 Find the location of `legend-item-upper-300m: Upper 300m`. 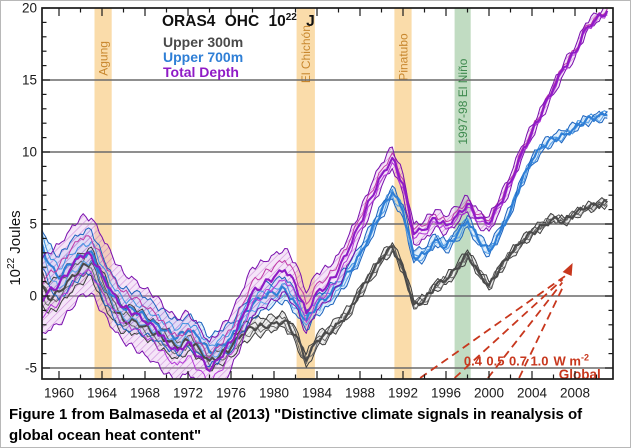

legend-item-upper-300m: Upper 300m is located at coordinates (203, 42).